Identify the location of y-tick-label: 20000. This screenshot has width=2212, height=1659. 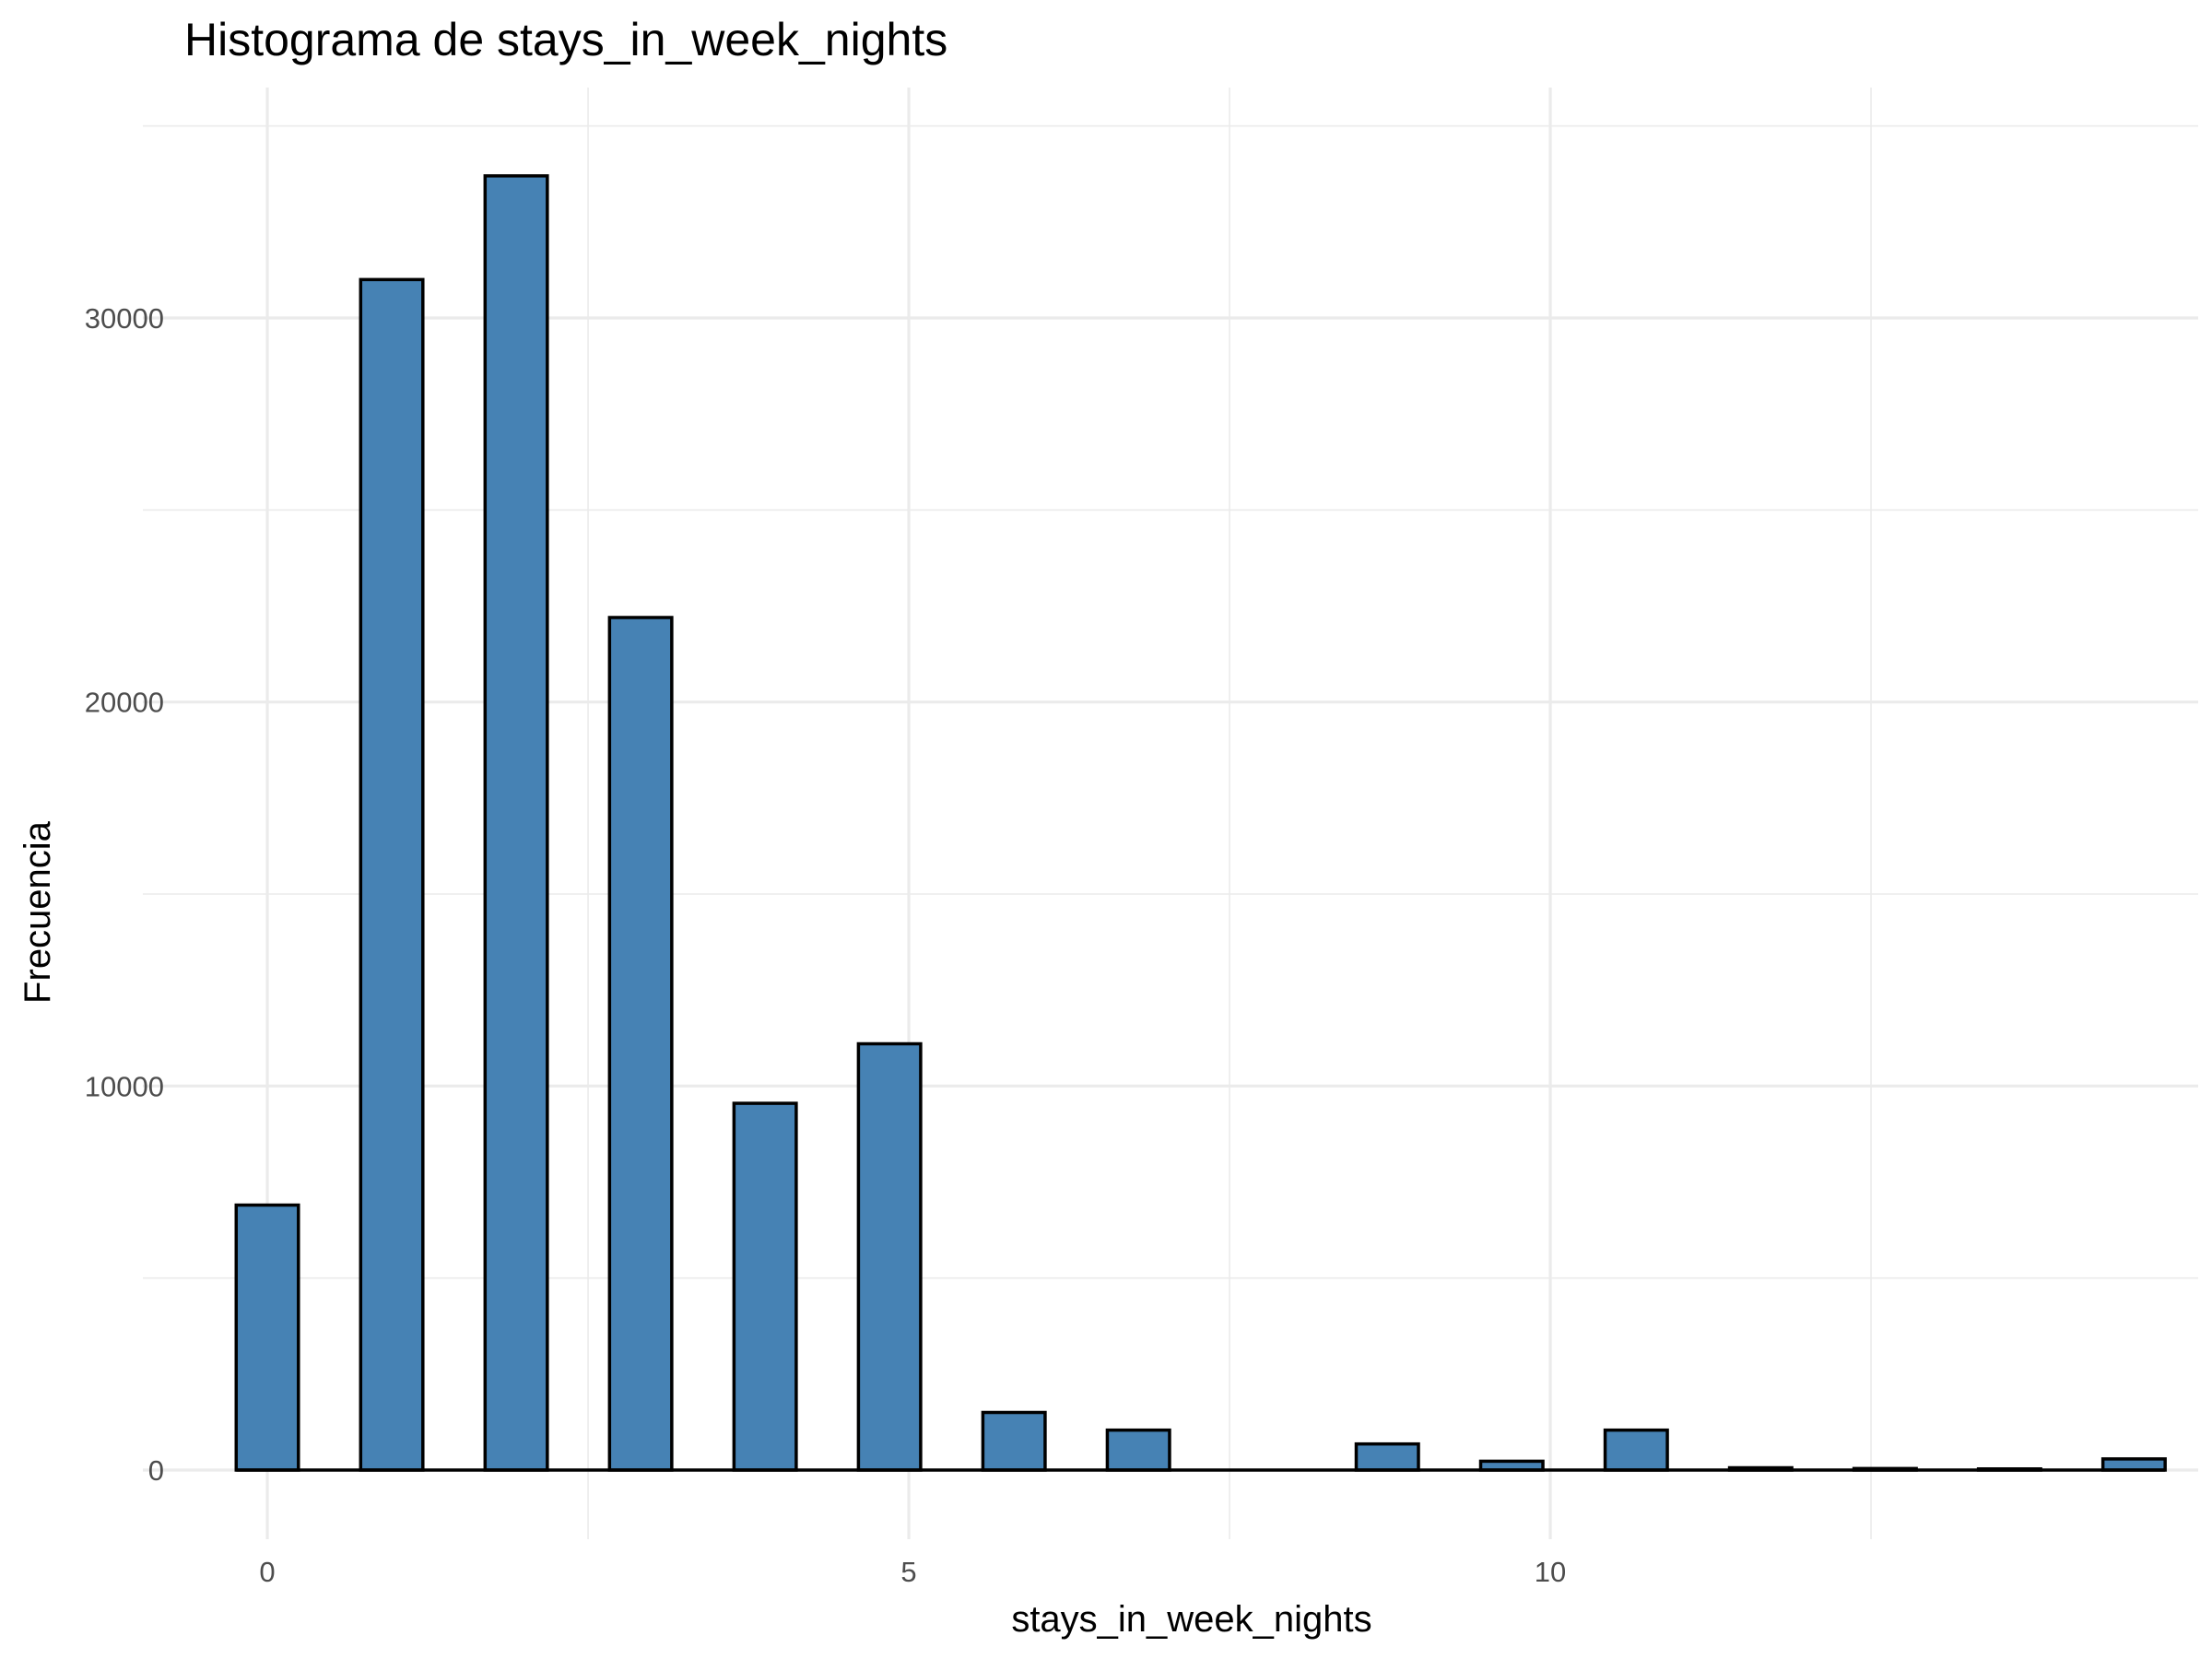
(124, 703).